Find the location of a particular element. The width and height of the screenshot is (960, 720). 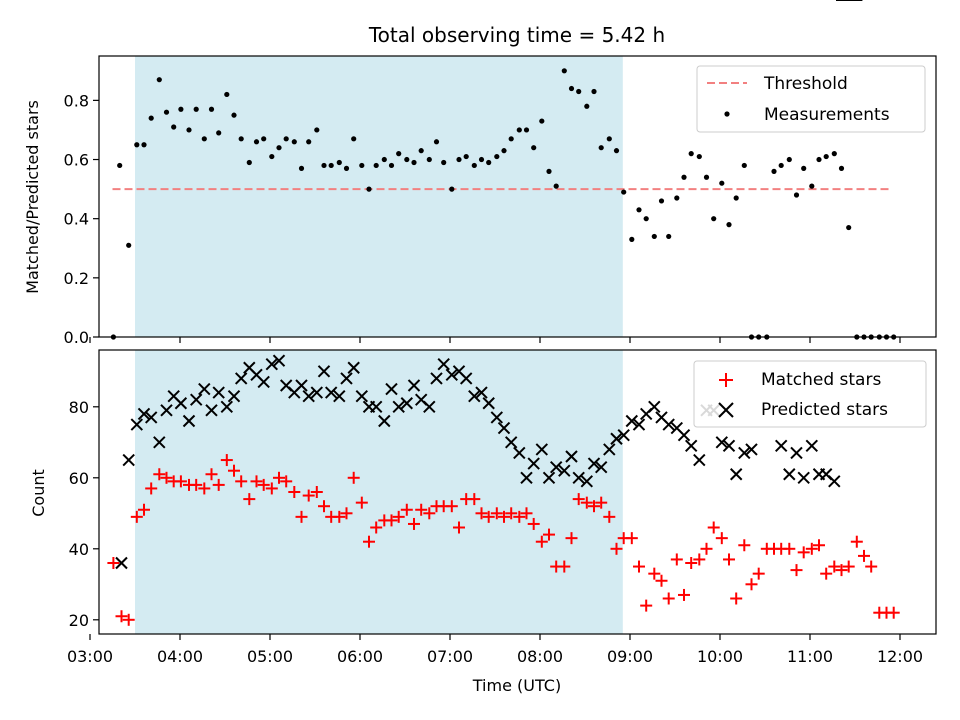

legend-measurements-label: Measurements is located at coordinates (827, 115).